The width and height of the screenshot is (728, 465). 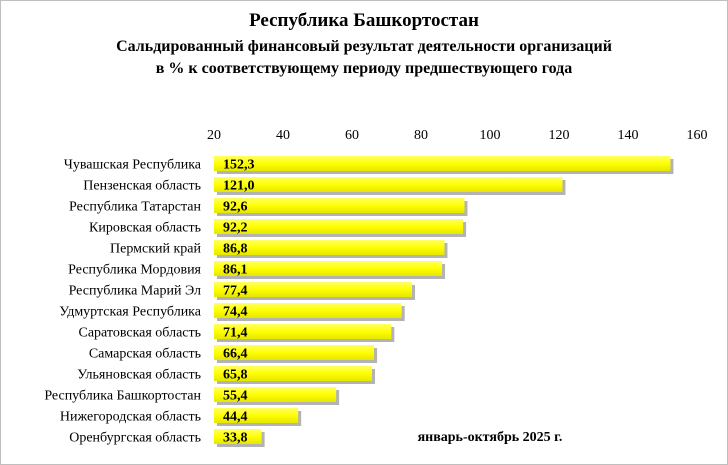 I want to click on data-label: 92,6, so click(x=235, y=207).